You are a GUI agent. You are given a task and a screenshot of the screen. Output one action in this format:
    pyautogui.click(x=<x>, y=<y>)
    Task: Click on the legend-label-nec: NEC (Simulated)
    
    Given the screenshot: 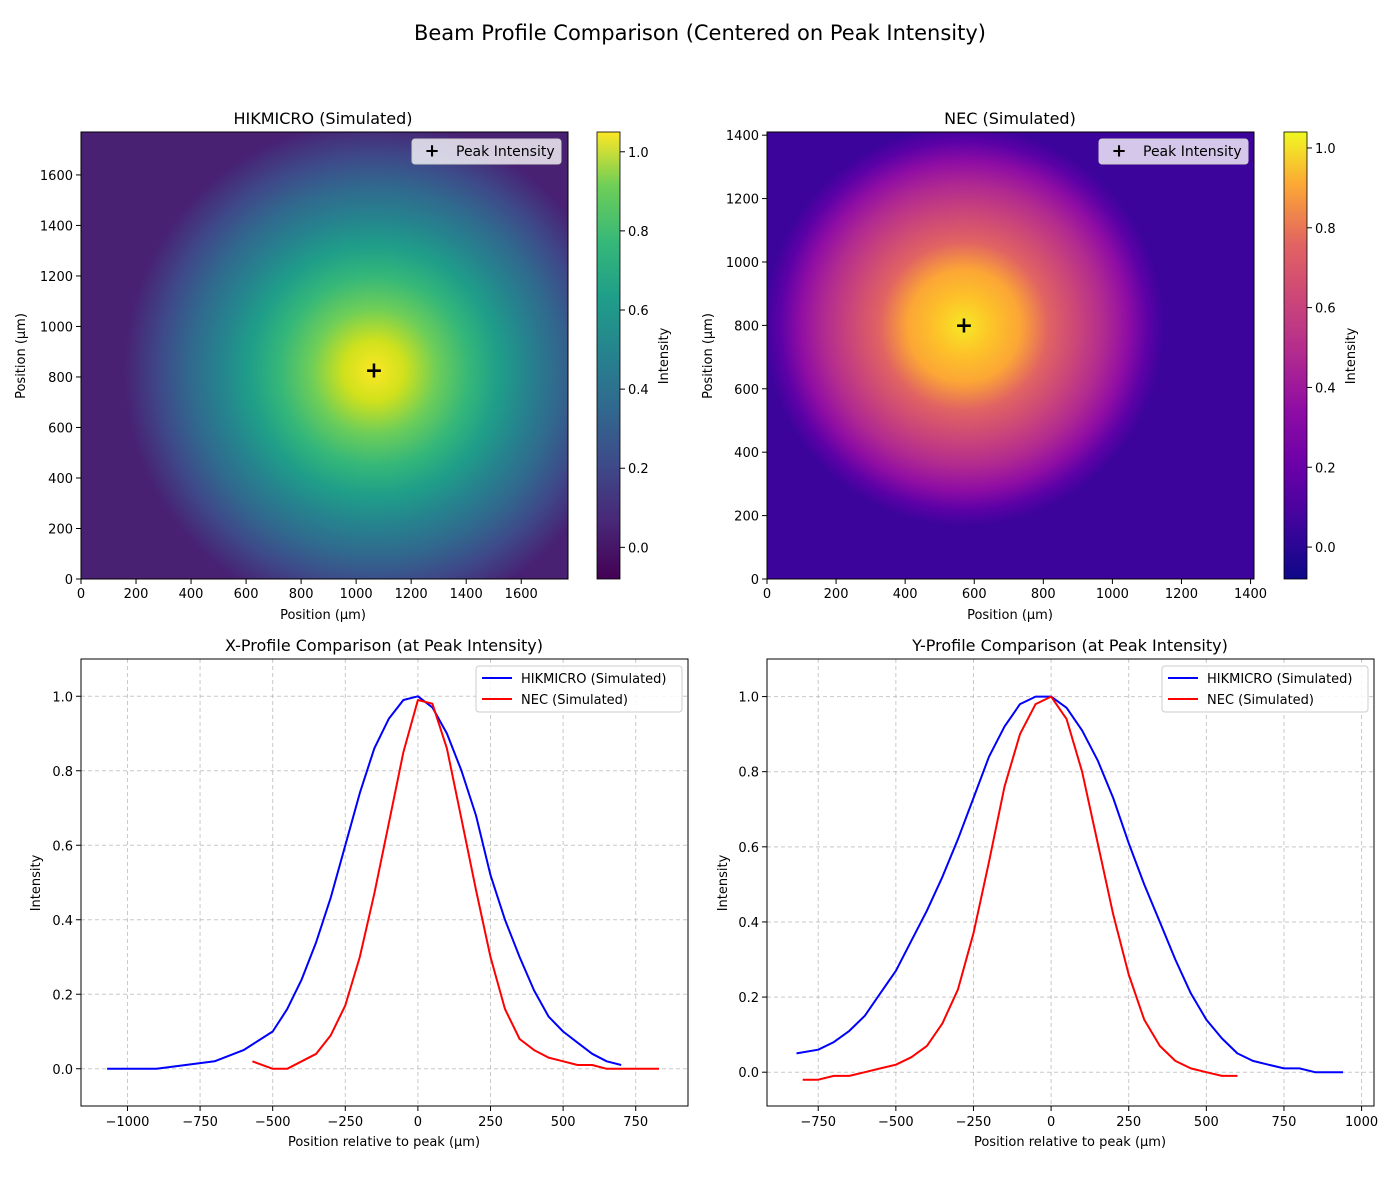 What is the action you would take?
    pyautogui.click(x=574, y=700)
    